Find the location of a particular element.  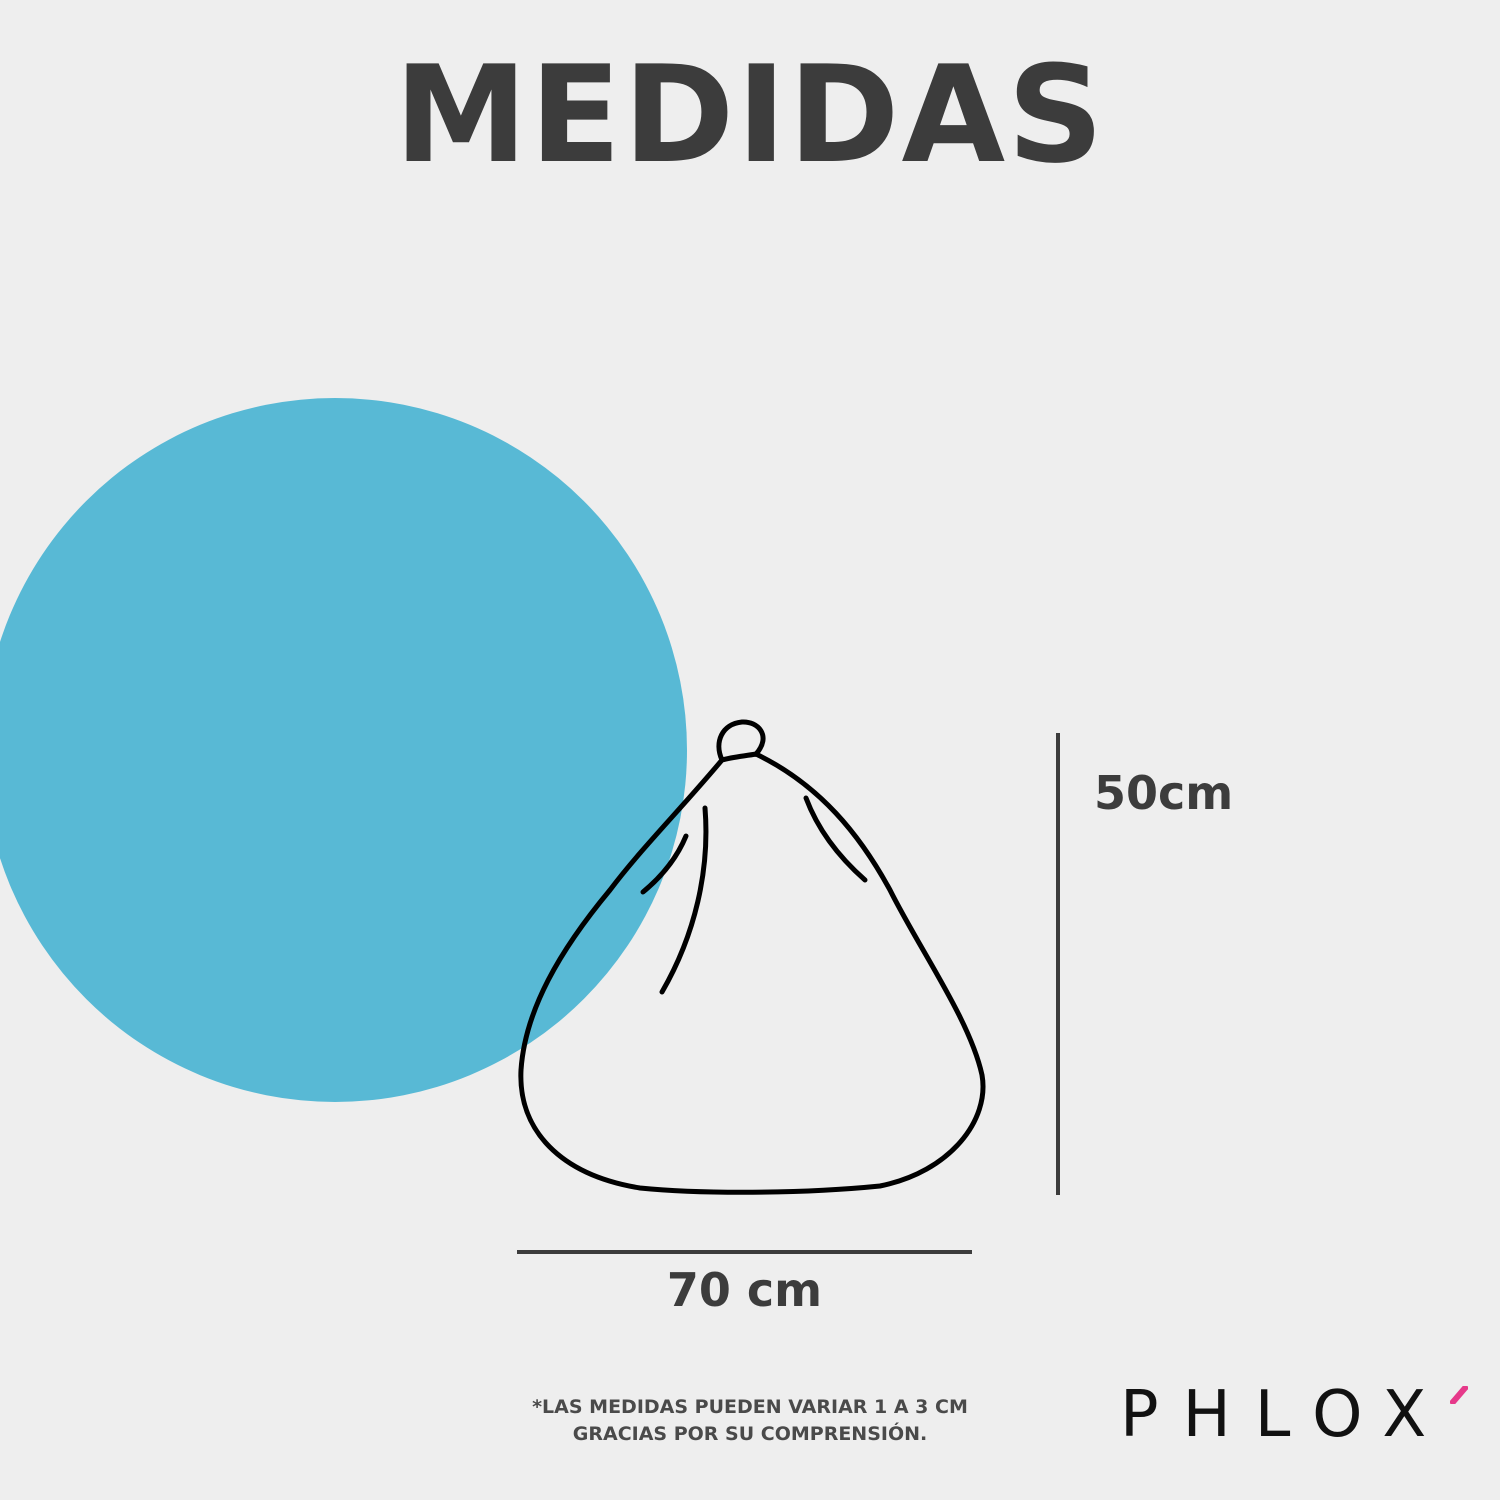

brand-logo-text: PHLOX is located at coordinates (1285, 1415).